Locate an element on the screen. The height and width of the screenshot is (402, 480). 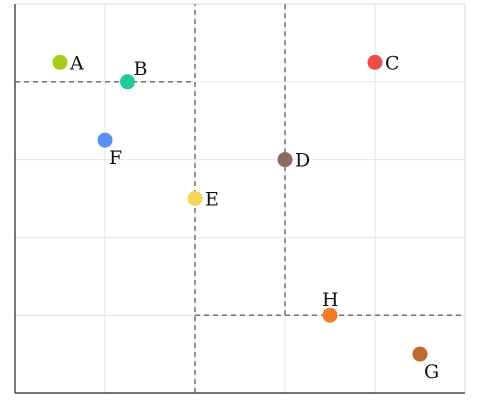
point-label-a: A is located at coordinates (76, 63).